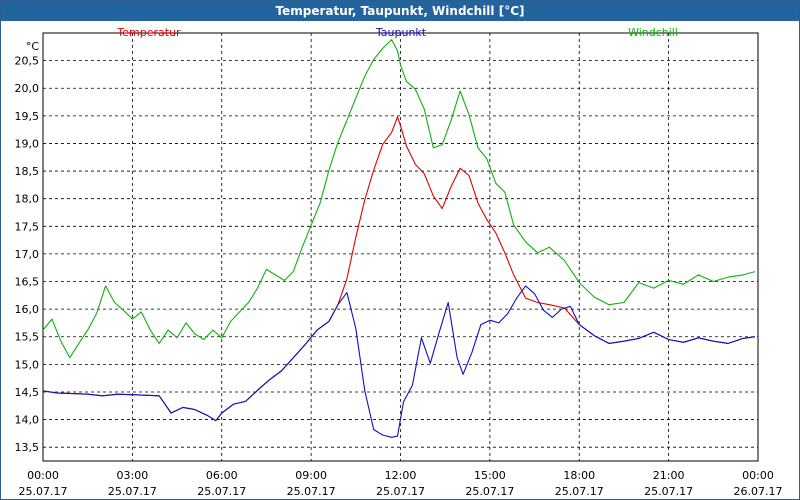 The height and width of the screenshot is (500, 800). Describe the element at coordinates (311, 475) in the screenshot. I see `x-tick-time: 09:00` at that location.